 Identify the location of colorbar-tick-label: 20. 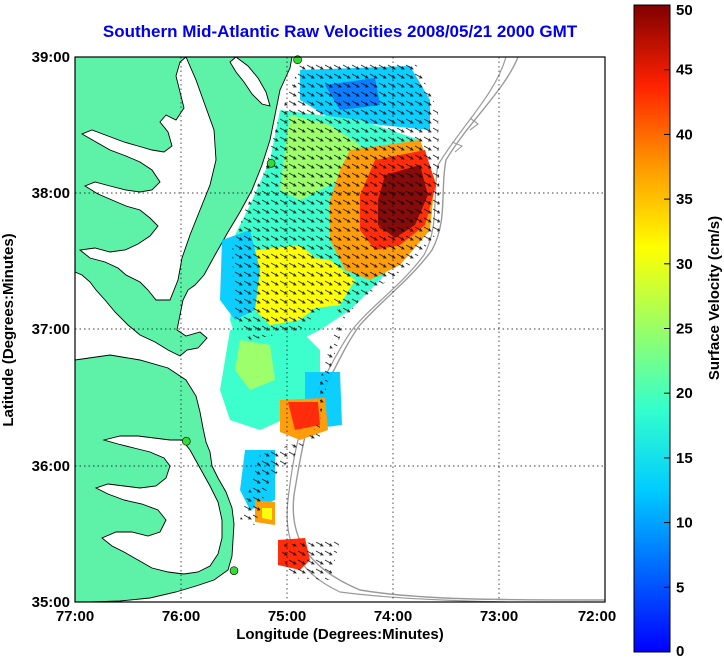
(684, 393).